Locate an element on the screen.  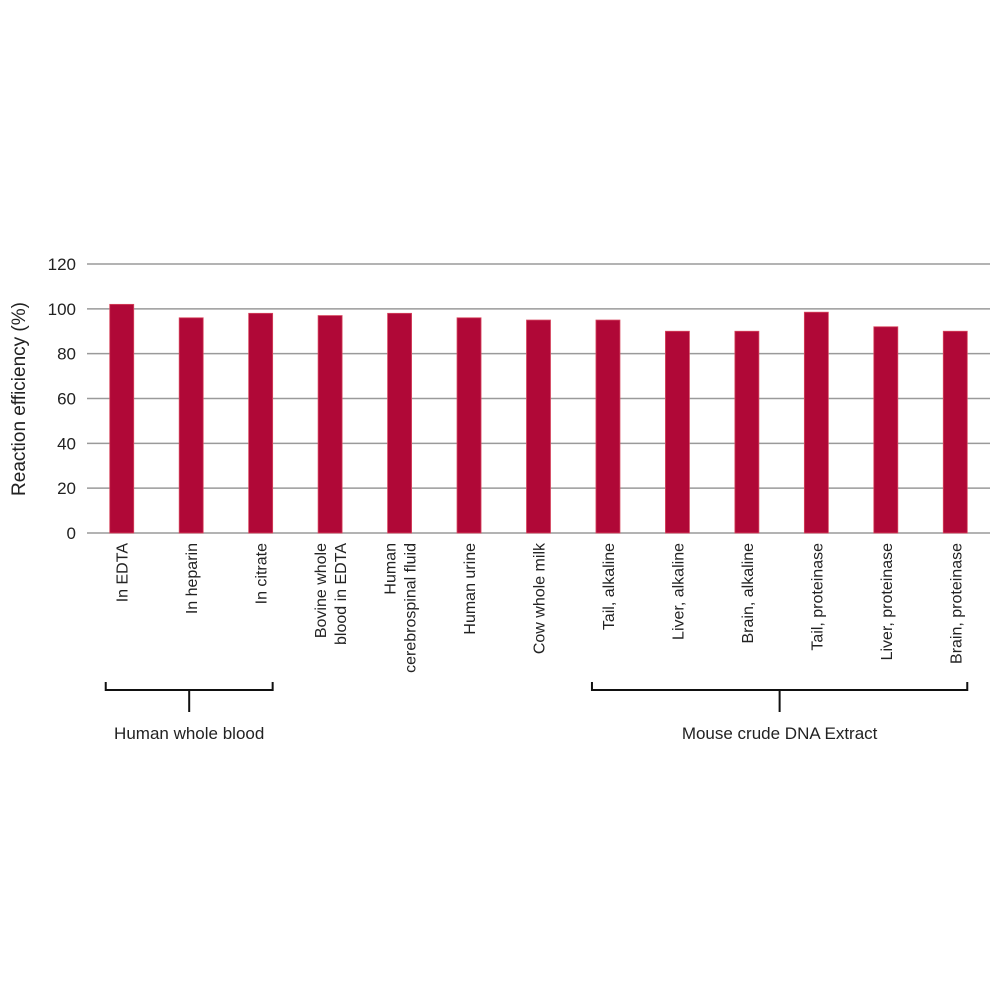
y-tick-label: 80 is located at coordinates (66, 354).